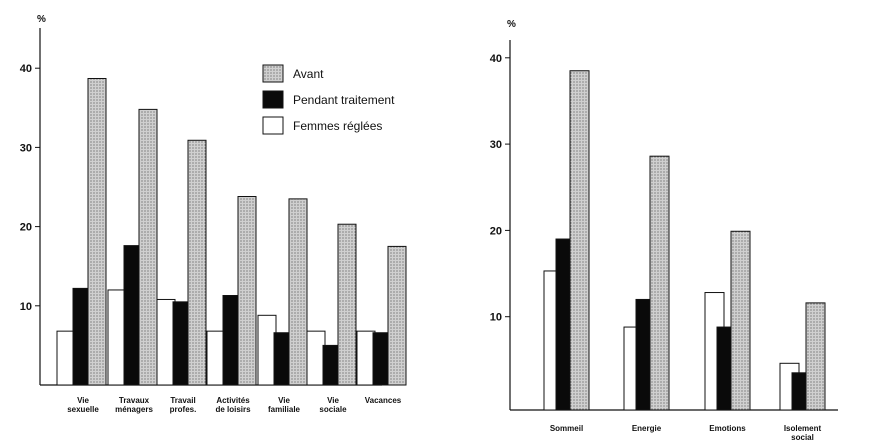  What do you see at coordinates (333, 405) in the screenshot?
I see `category-label: Vie sociale` at bounding box center [333, 405].